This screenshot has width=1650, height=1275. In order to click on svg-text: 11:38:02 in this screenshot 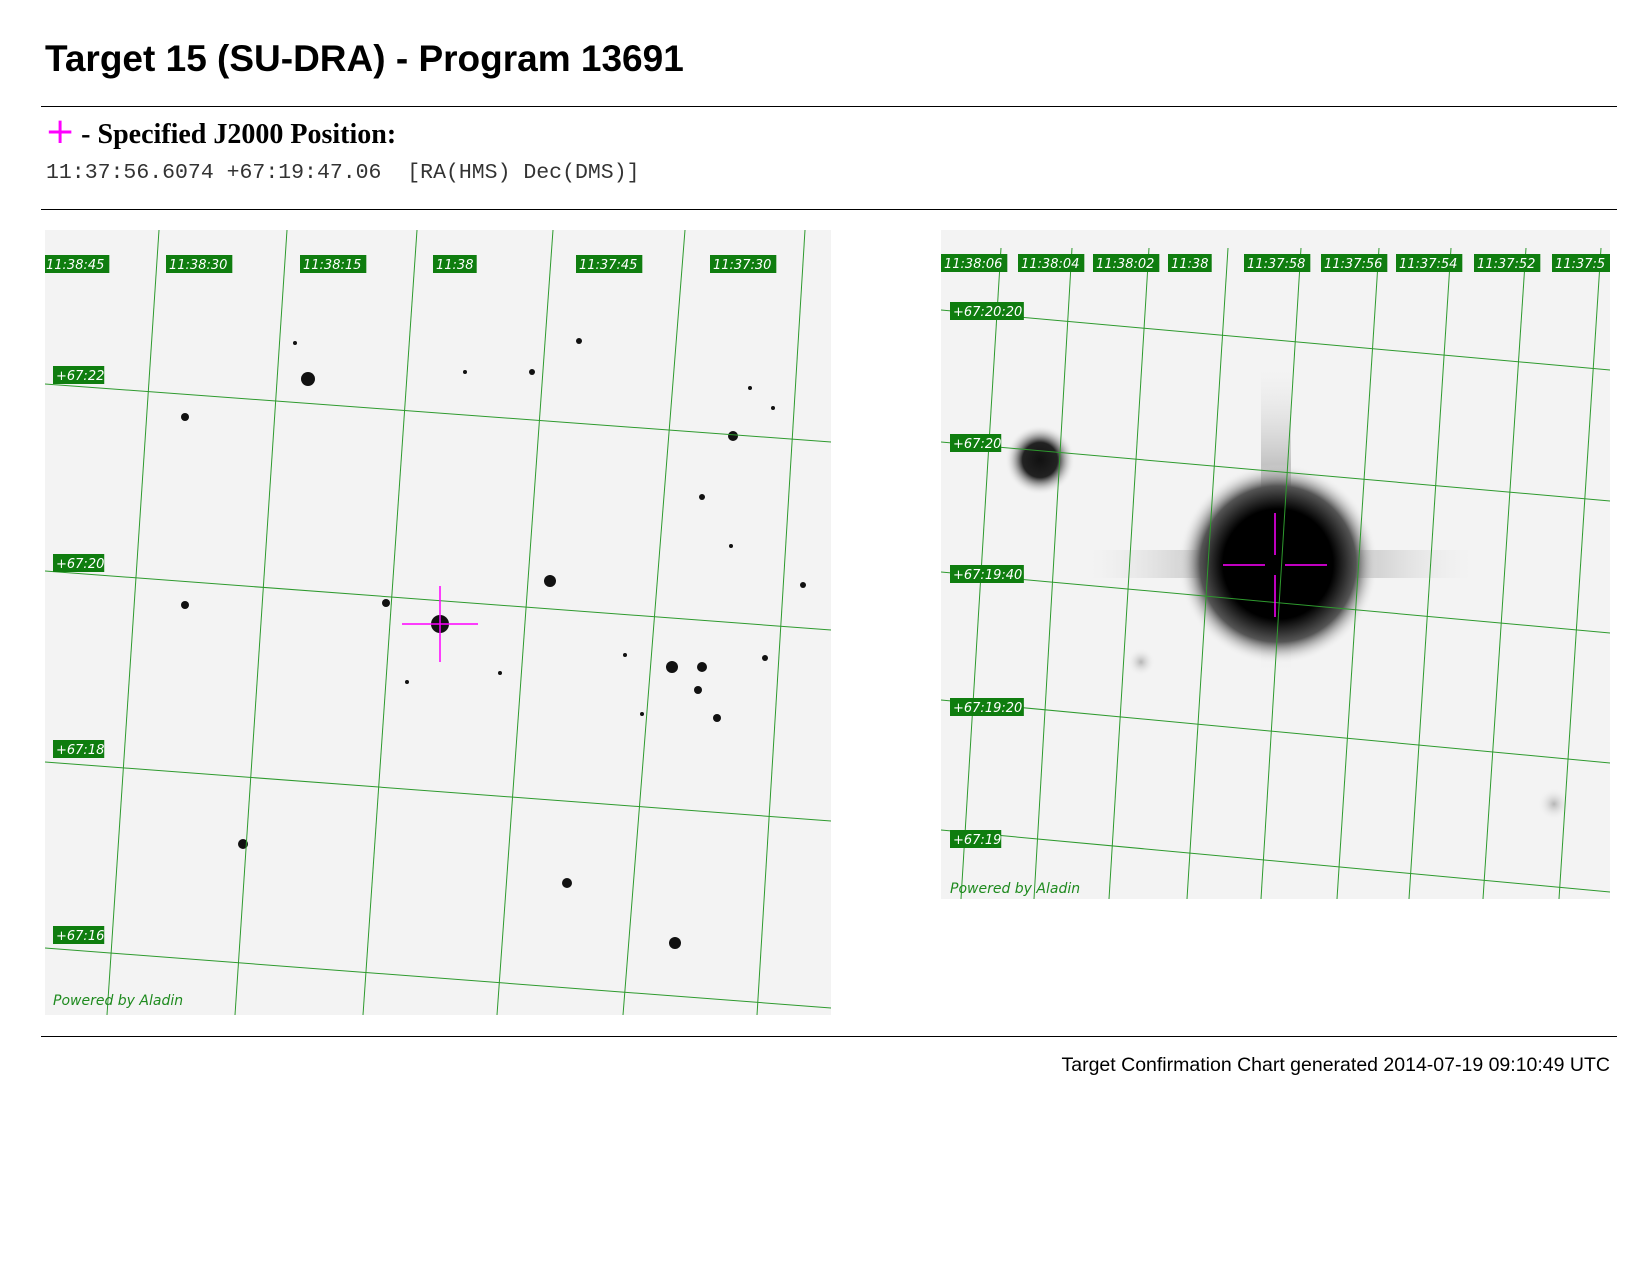, I will do `click(1125, 264)`.